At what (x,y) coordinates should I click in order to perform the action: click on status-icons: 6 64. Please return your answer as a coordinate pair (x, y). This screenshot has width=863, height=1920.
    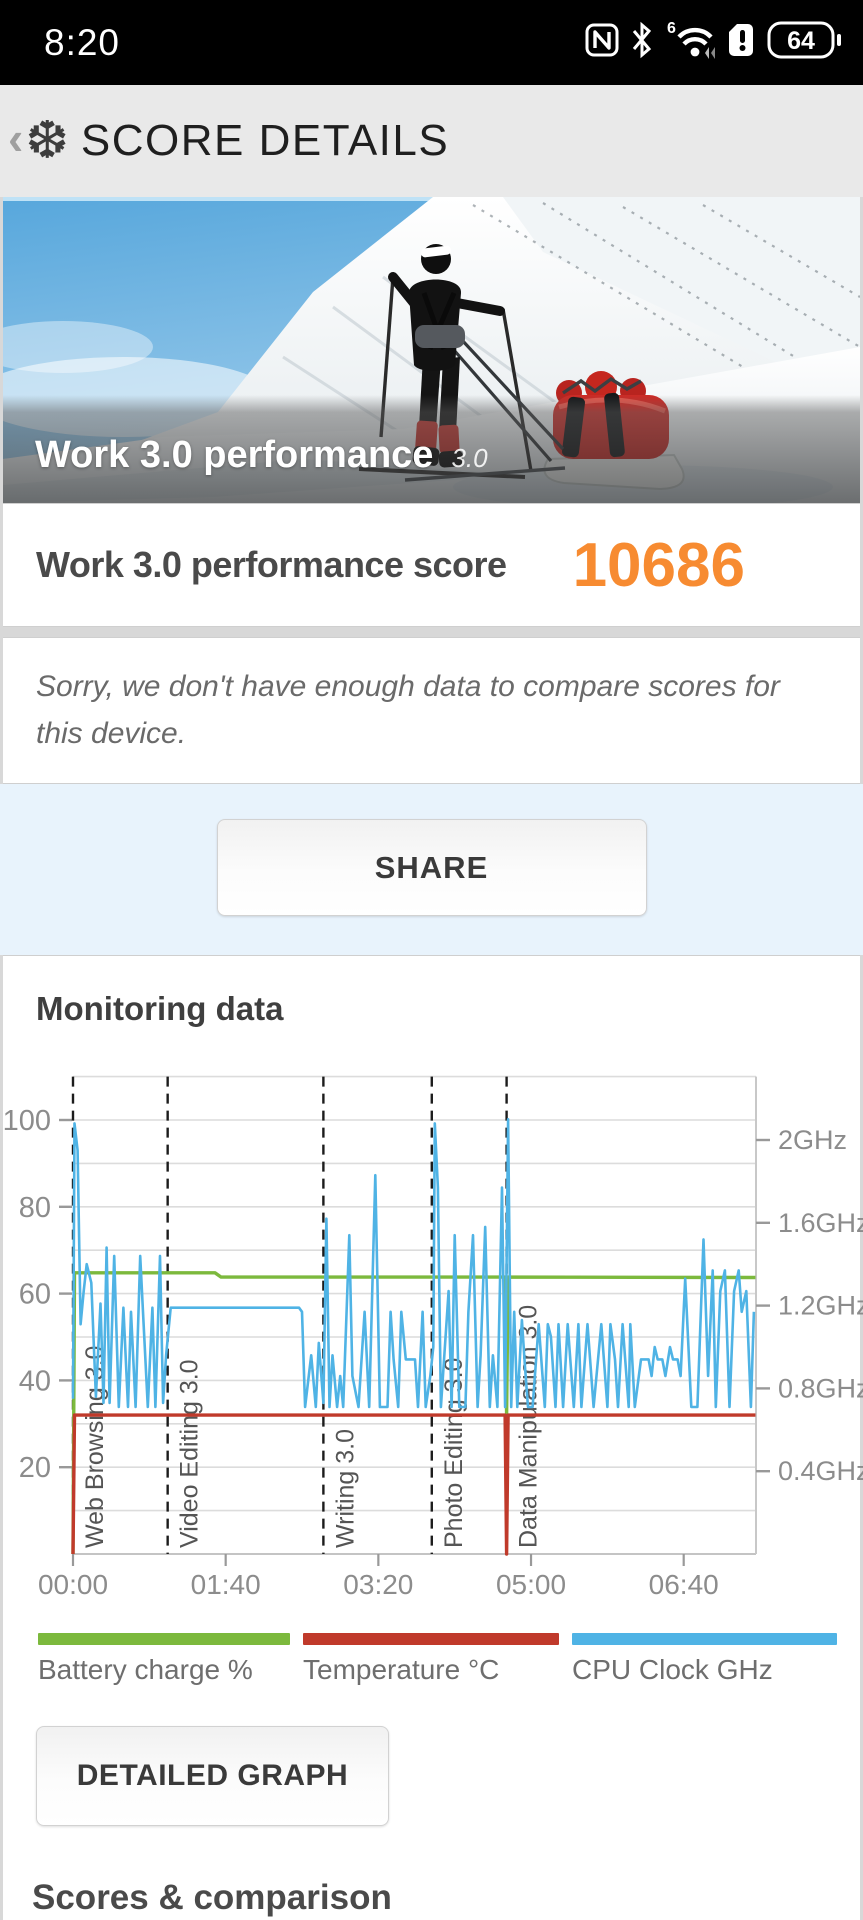
    Looking at the image, I should click on (714, 42).